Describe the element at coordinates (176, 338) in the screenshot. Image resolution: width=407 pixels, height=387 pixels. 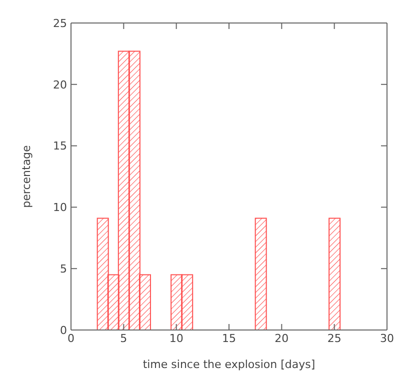
I see `x-tick-label: 10` at that location.